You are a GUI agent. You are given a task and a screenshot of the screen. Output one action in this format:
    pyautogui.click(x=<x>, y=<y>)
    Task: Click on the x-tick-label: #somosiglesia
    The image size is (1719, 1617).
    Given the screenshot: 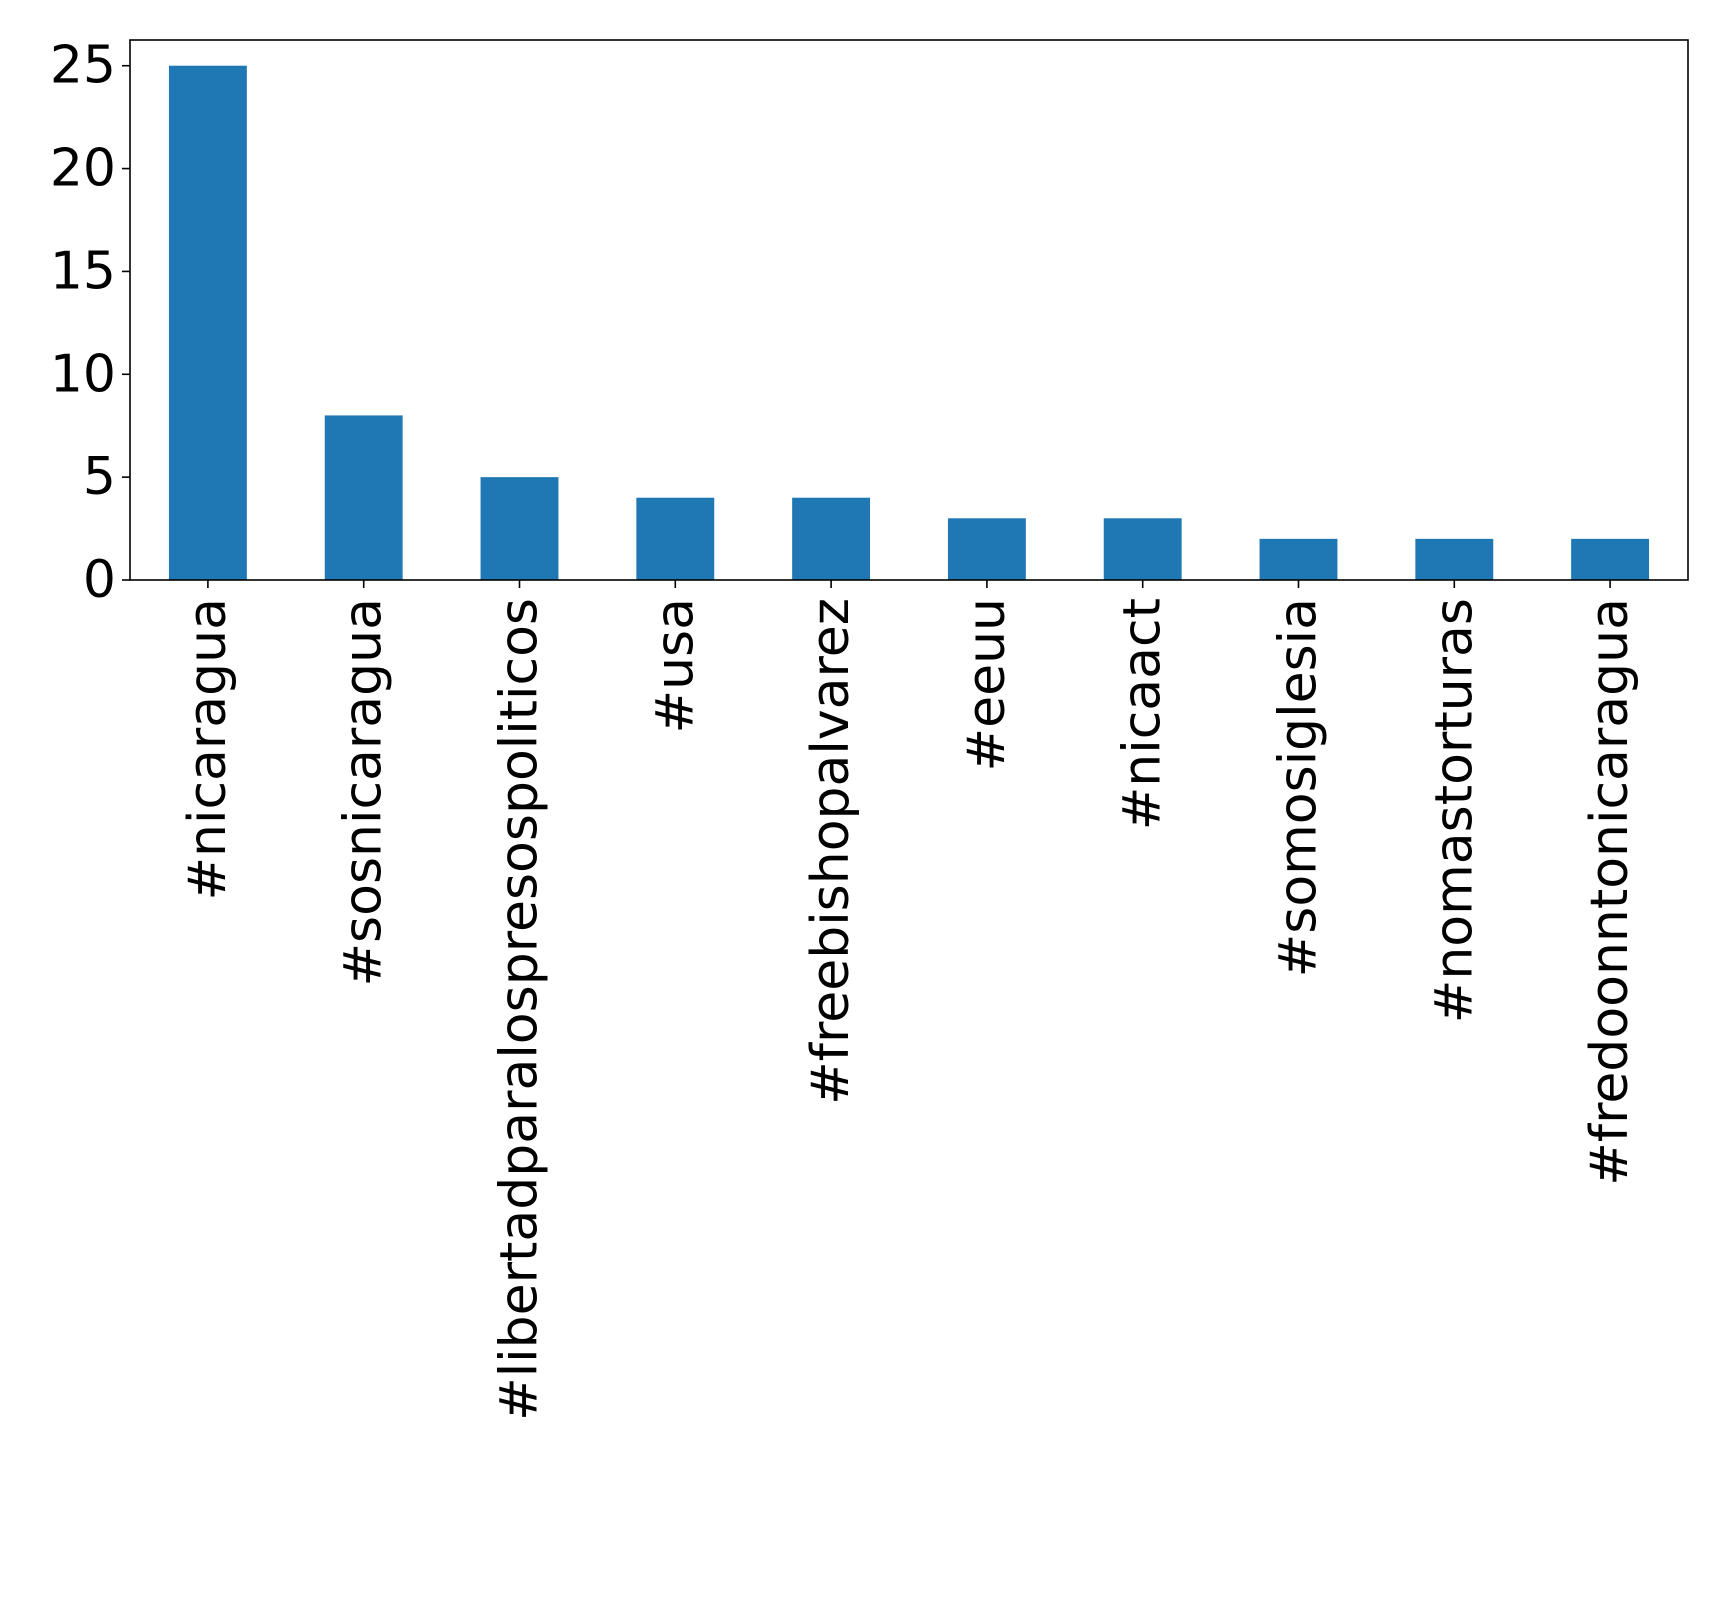 What is the action you would take?
    pyautogui.click(x=1299, y=787)
    